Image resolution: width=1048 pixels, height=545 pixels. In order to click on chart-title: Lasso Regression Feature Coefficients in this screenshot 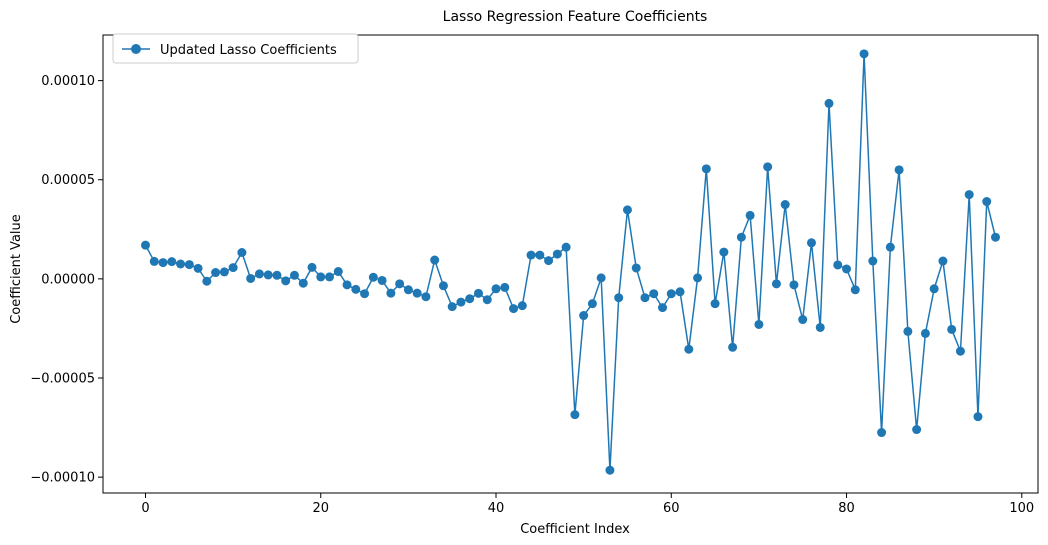, I will do `click(575, 17)`.